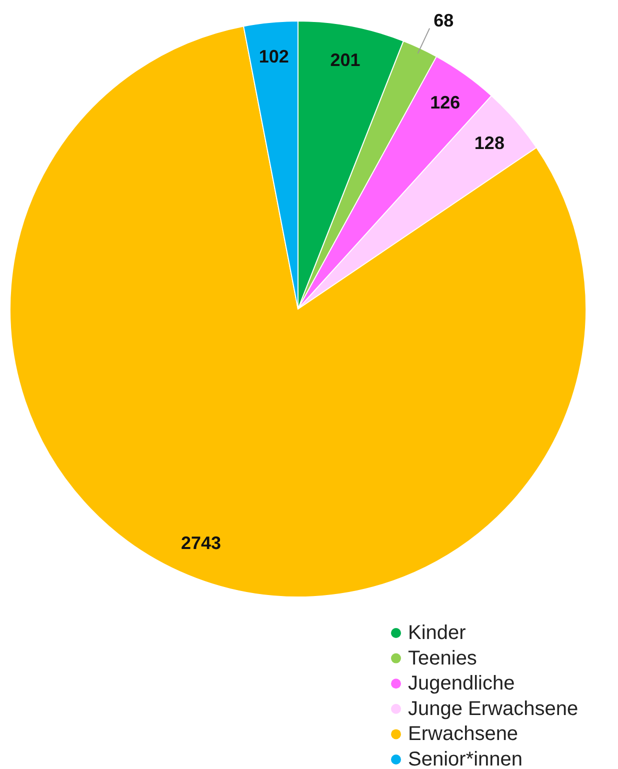  What do you see at coordinates (465, 758) in the screenshot?
I see `legend-label: Senior*innen` at bounding box center [465, 758].